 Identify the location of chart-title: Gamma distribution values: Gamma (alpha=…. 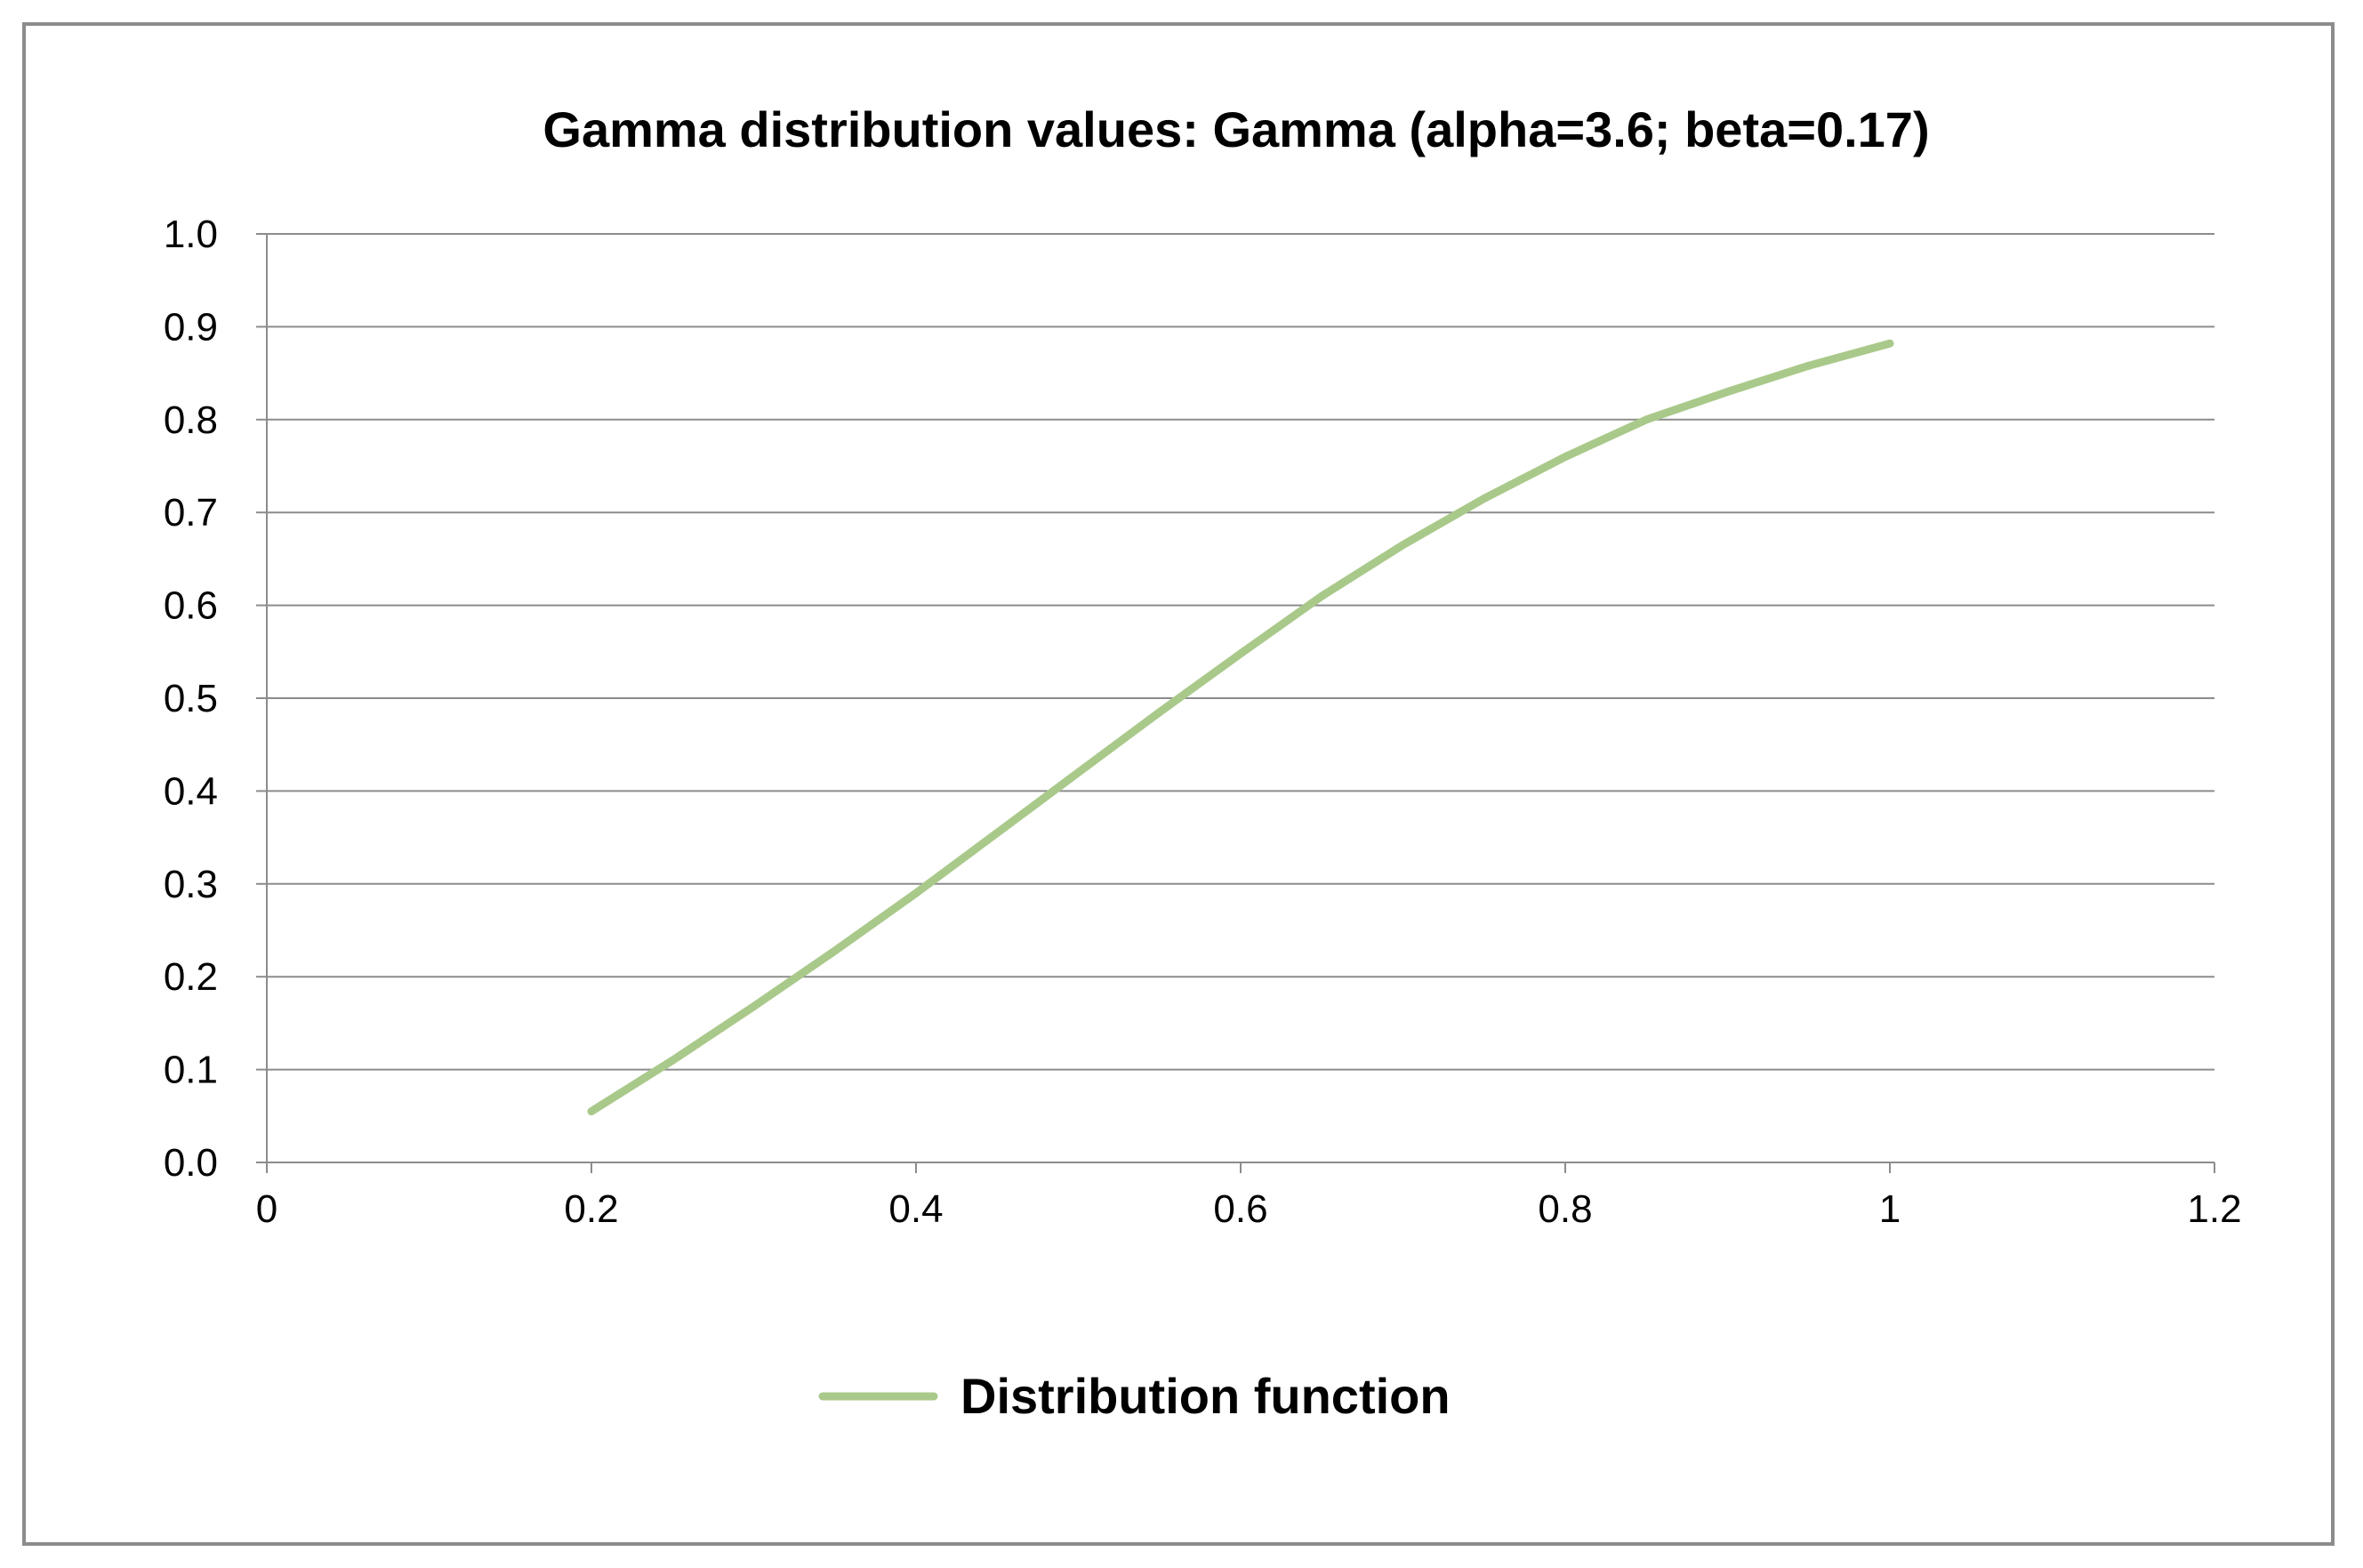
(1236, 129).